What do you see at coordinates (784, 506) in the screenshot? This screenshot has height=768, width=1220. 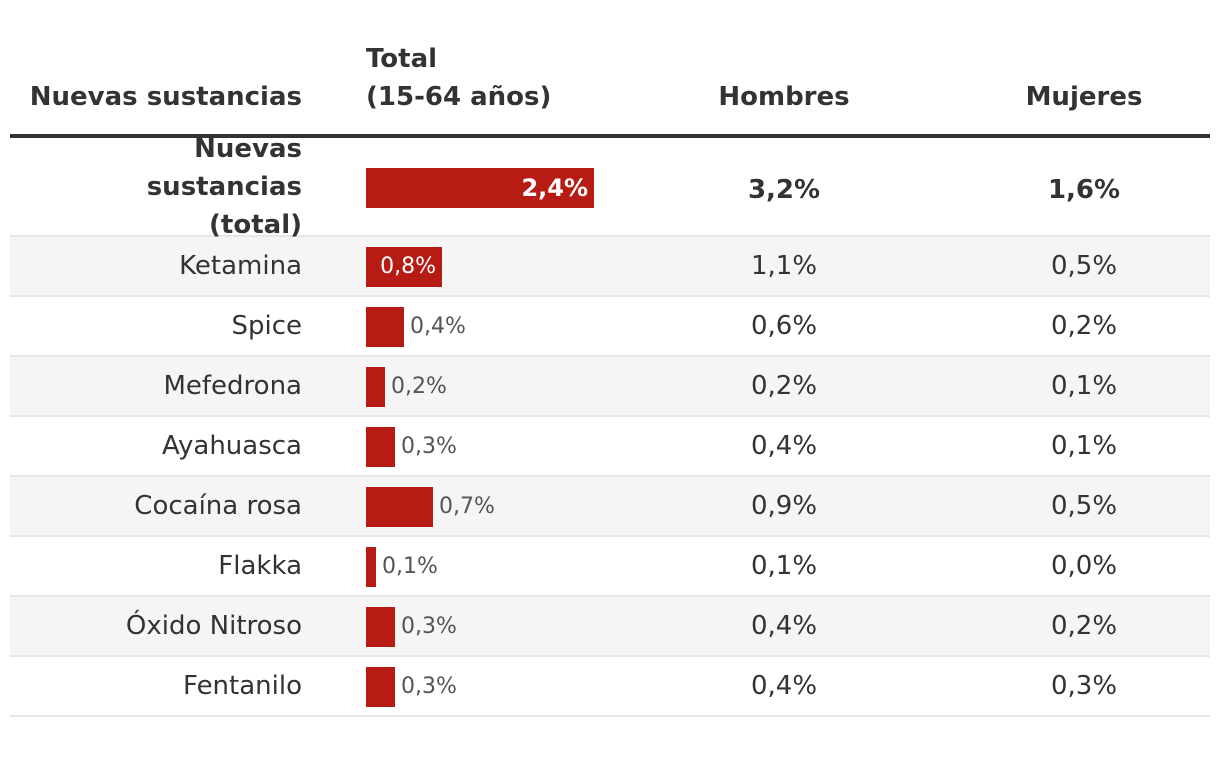 I see `men-value: 0,9%` at bounding box center [784, 506].